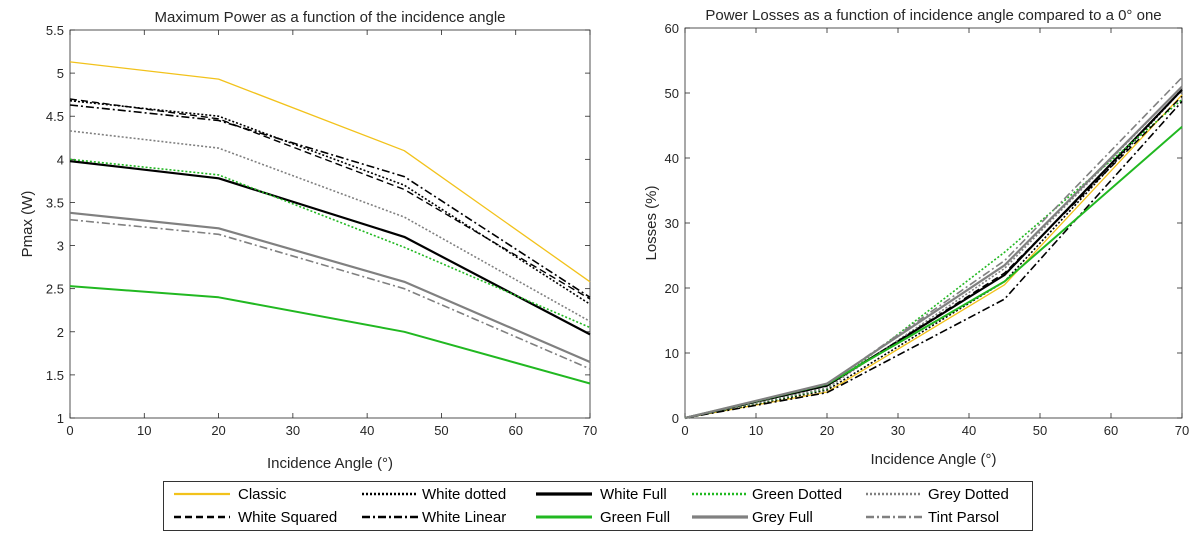 The height and width of the screenshot is (533, 1200). I want to click on legend-swatch-grey-full, so click(720, 517).